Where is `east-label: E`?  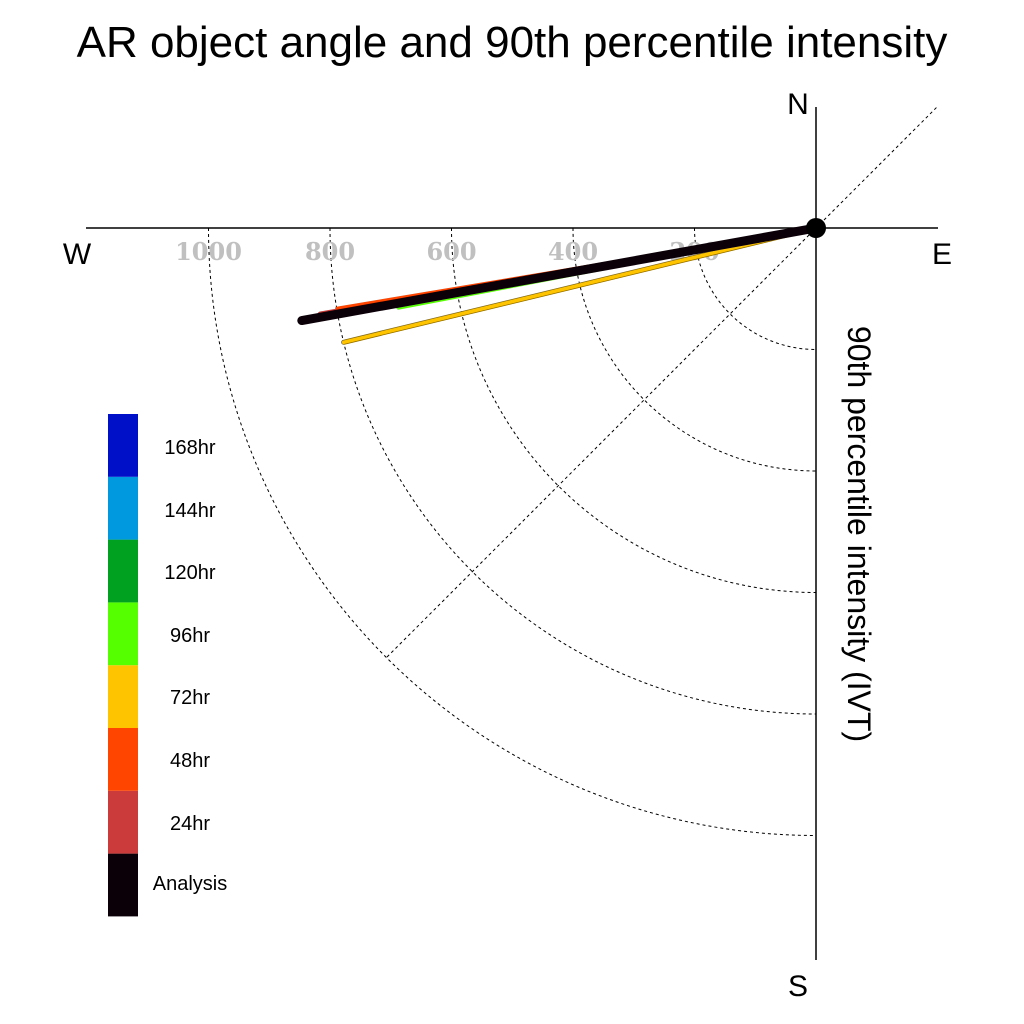
east-label: E is located at coordinates (942, 254).